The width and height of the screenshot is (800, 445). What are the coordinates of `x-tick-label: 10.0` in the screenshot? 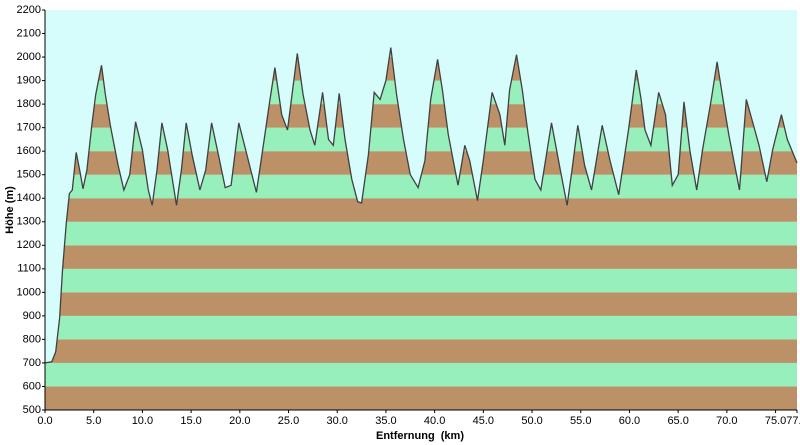 It's located at (142, 421).